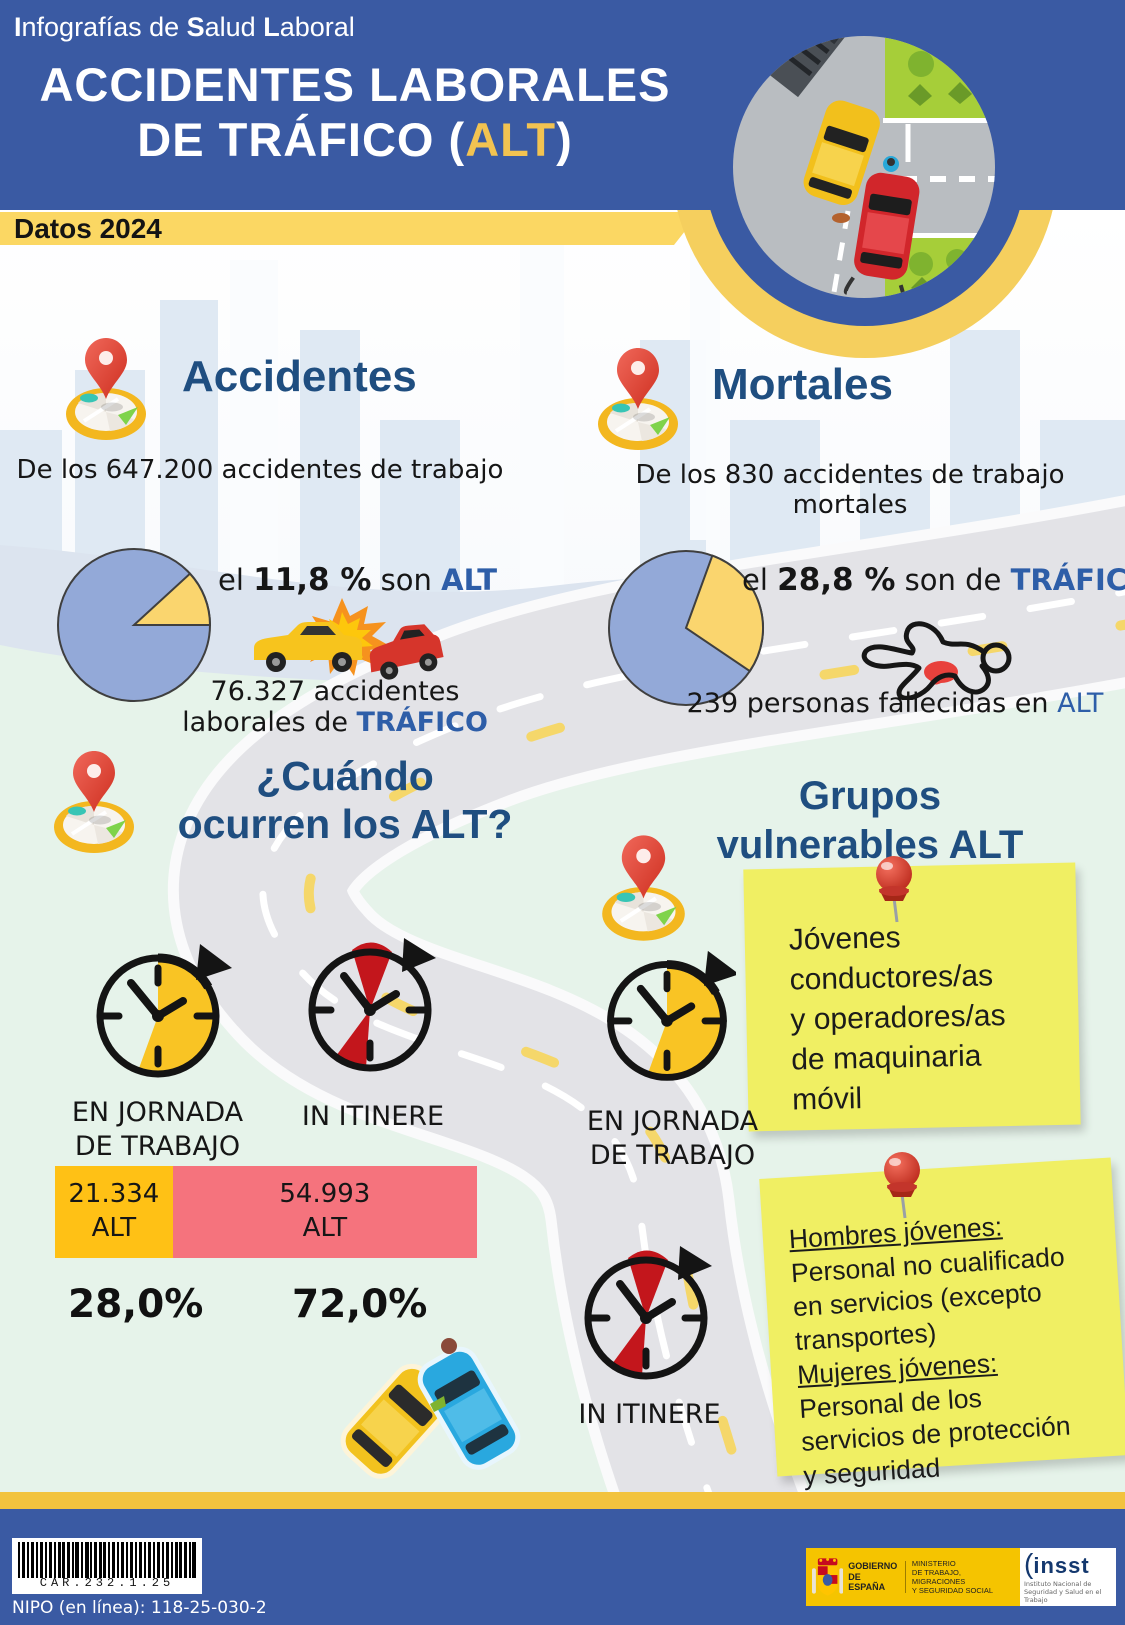 Image resolution: width=1125 pixels, height=1625 pixels. I want to click on barcode: CAR.232.1.25, so click(107, 1566).